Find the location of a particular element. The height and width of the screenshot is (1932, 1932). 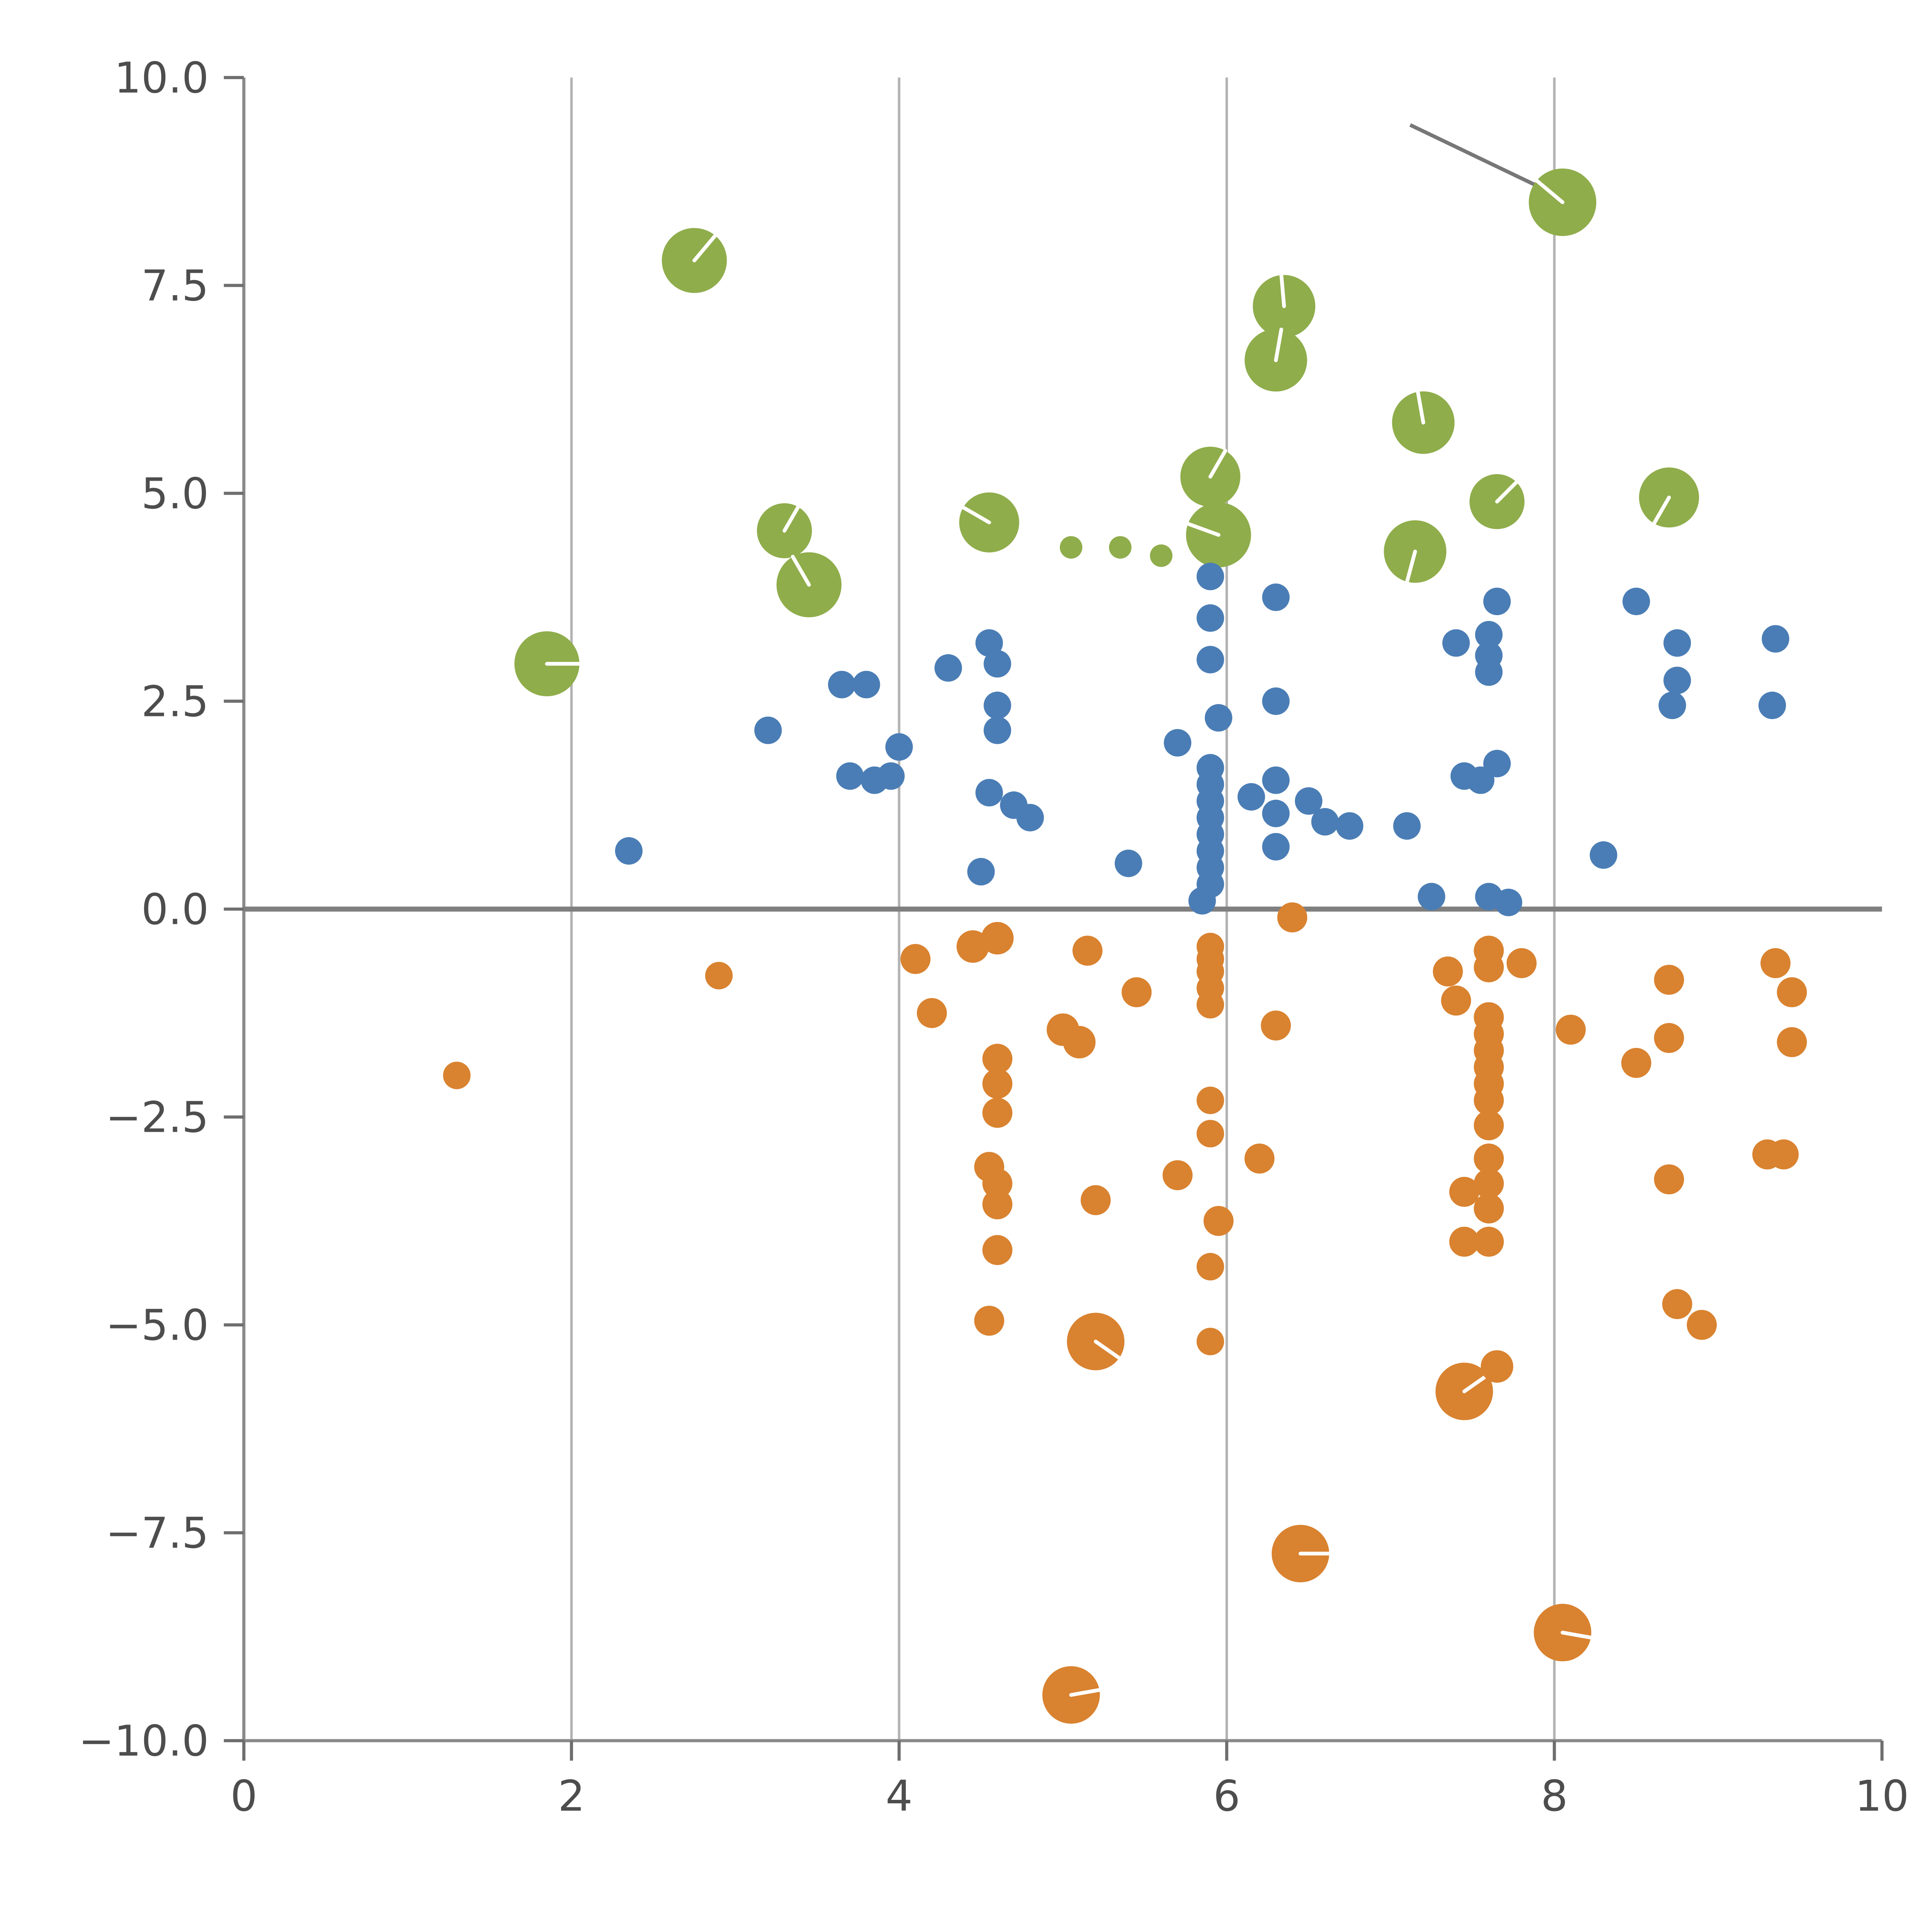

series-blue-dots is located at coordinates (1202, 740).